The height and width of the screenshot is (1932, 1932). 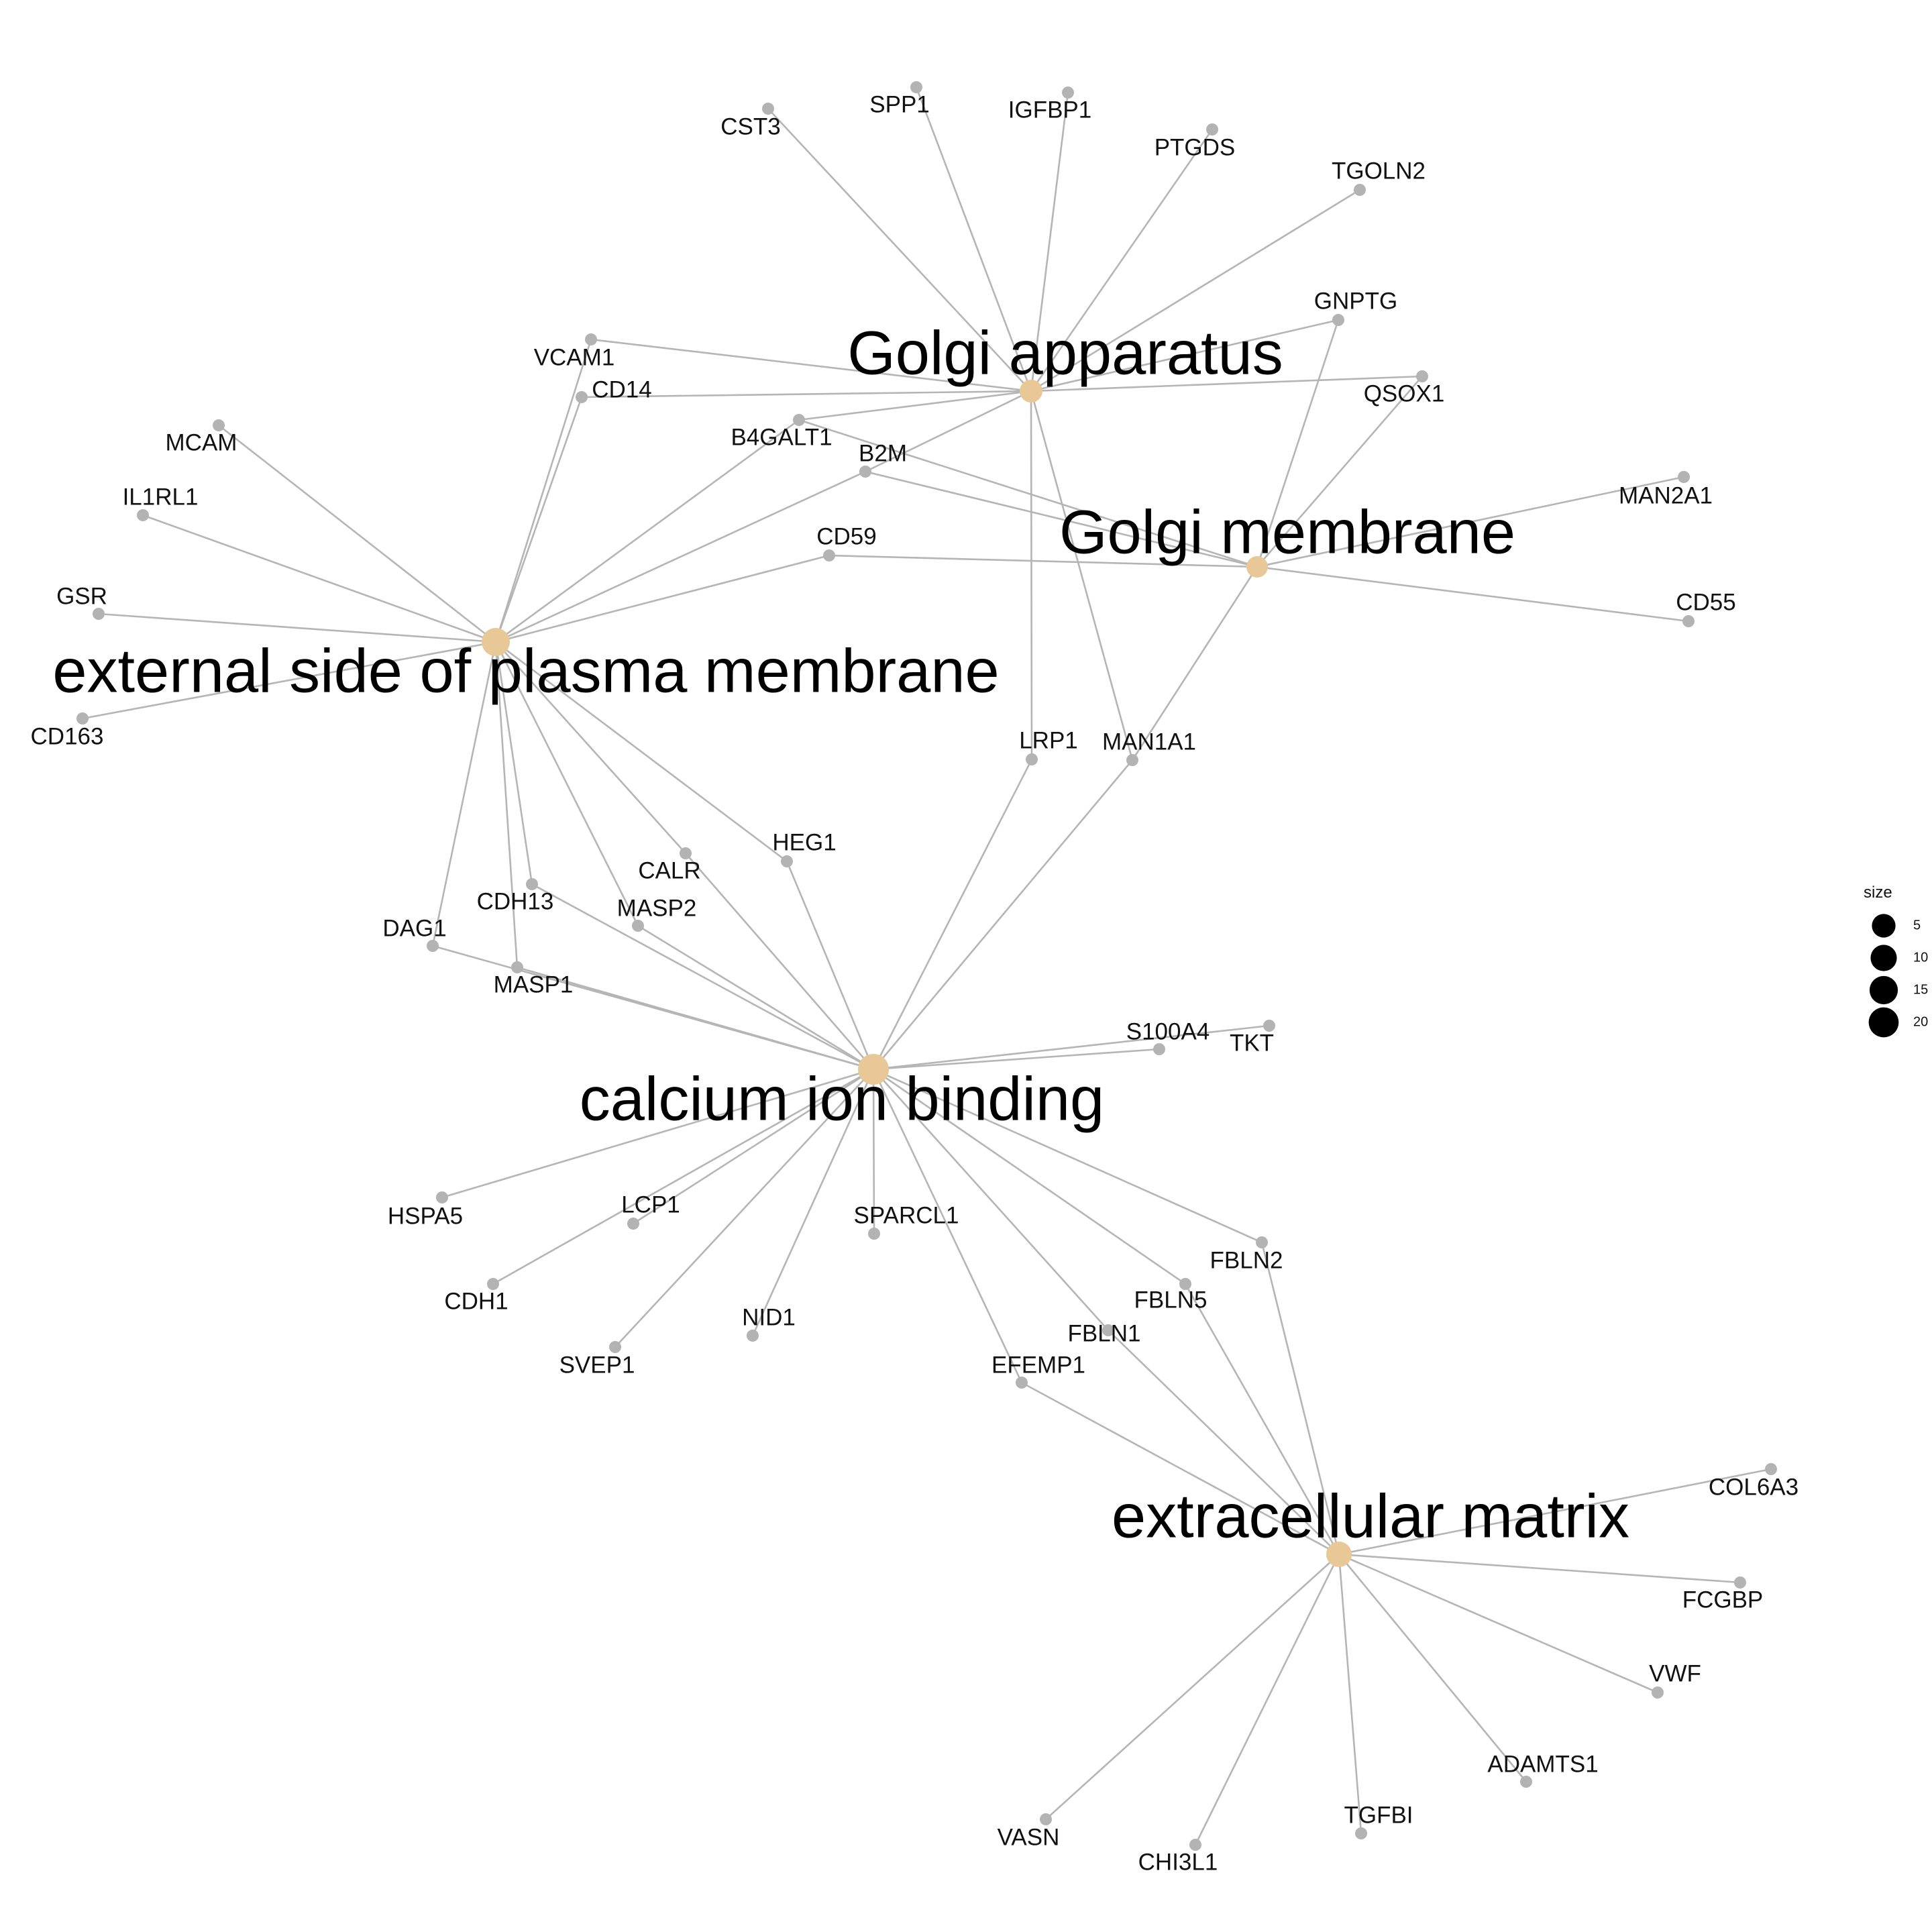 What do you see at coordinates (1195, 1845) in the screenshot?
I see `gene-node-chi3l1` at bounding box center [1195, 1845].